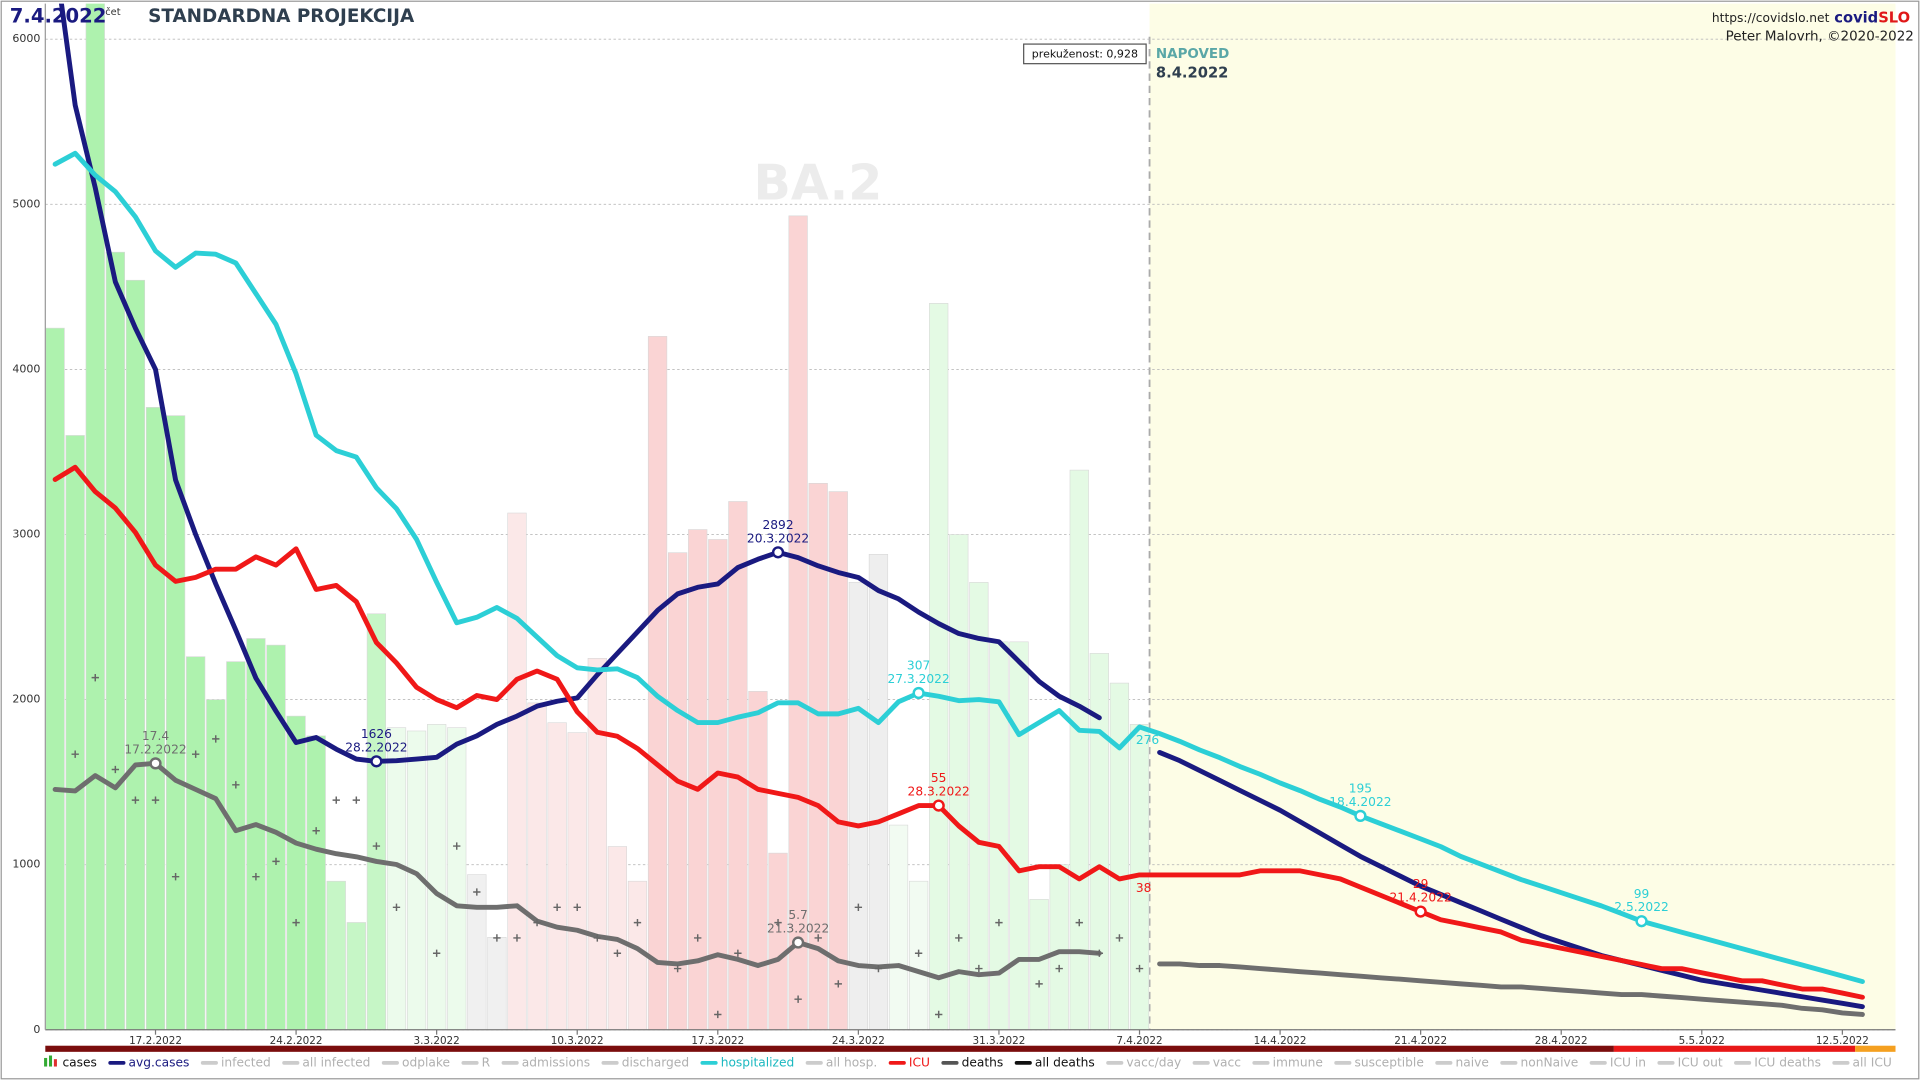 The height and width of the screenshot is (1080, 1920). I want to click on timeline-strip, so click(970, 1048).